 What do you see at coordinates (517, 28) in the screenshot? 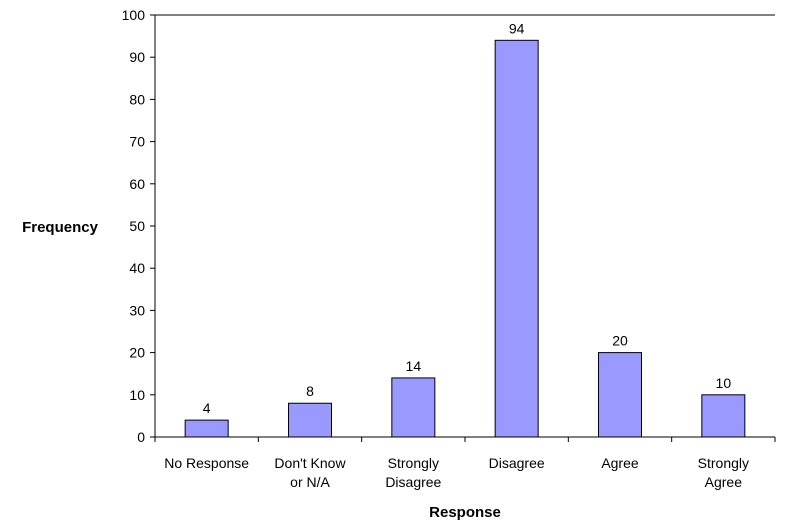
I see `bar-value-label: 94` at bounding box center [517, 28].